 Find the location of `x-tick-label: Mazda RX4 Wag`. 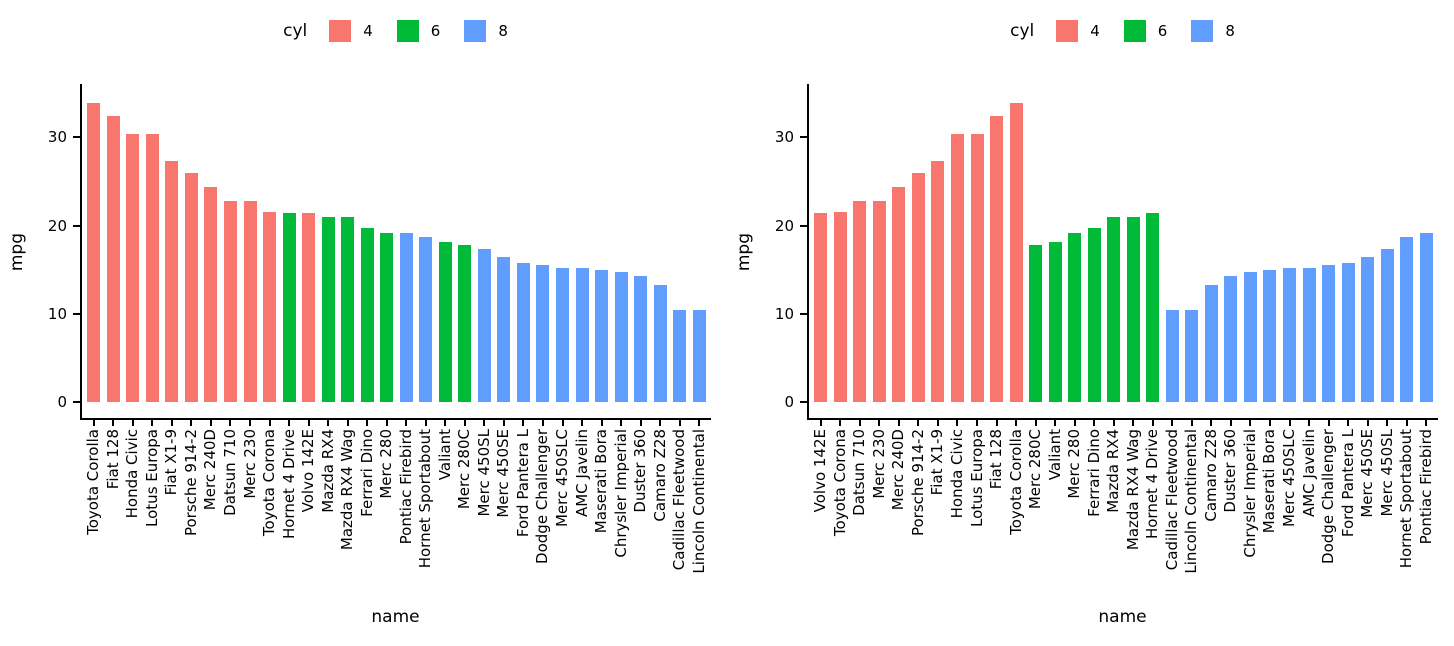

x-tick-label: Mazda RX4 Wag is located at coordinates (347, 490).